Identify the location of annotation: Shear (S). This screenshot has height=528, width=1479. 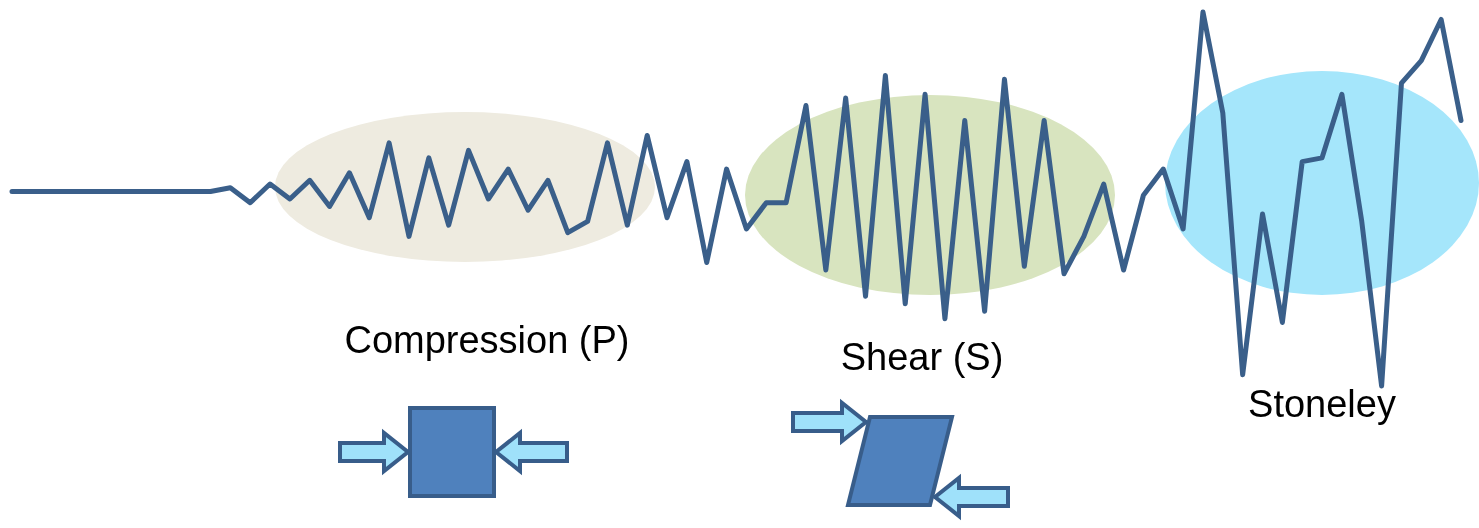
(922, 357).